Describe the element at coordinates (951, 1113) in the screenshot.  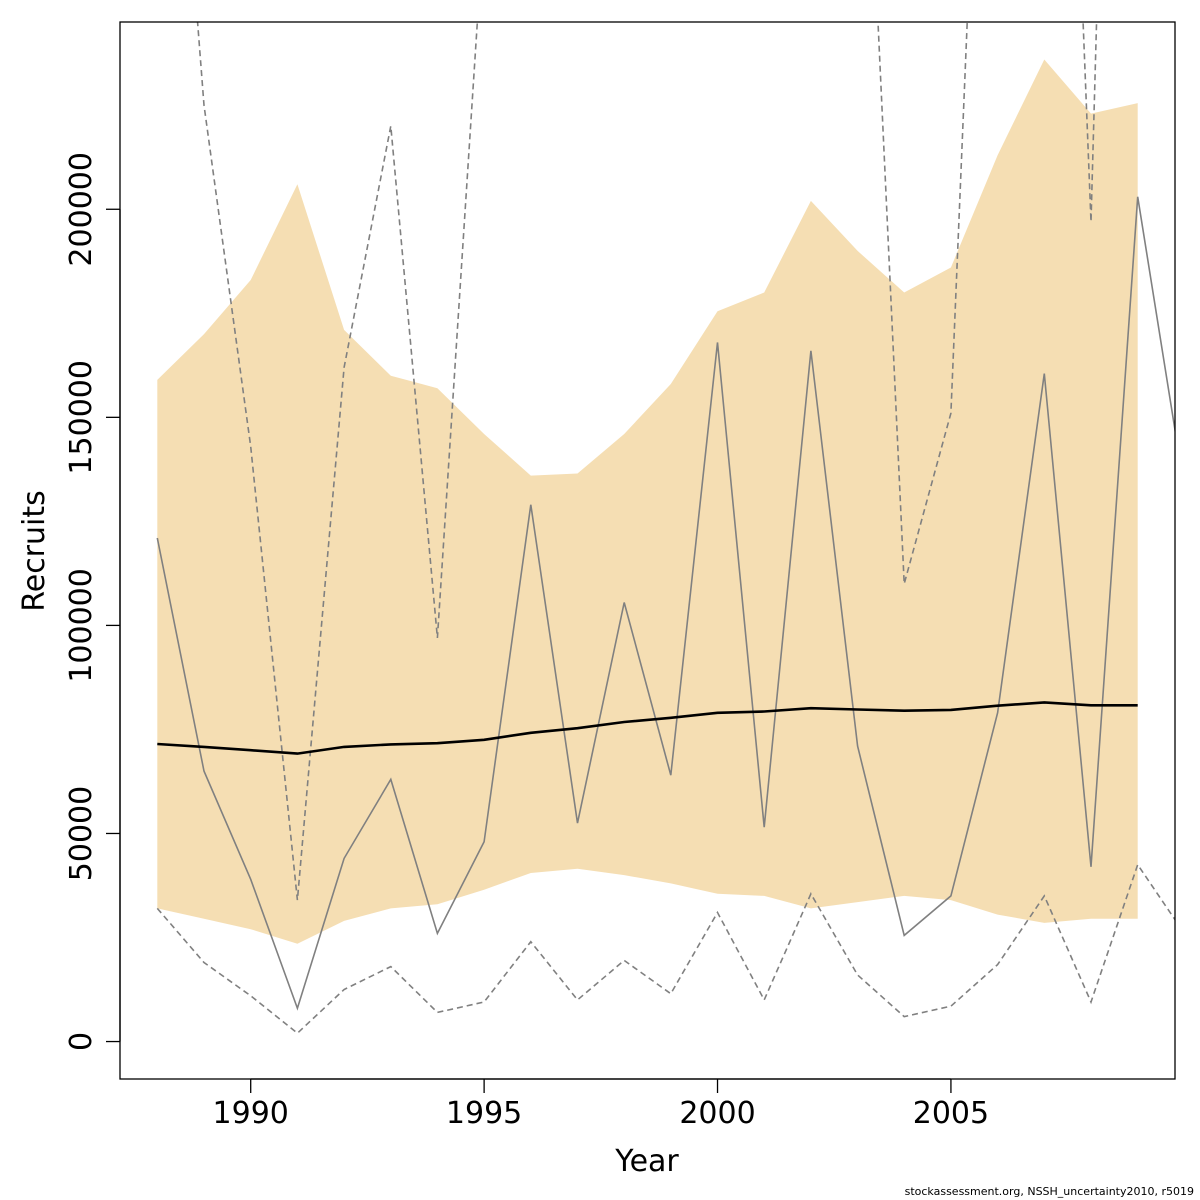
I see `x-tick-label: 2005` at that location.